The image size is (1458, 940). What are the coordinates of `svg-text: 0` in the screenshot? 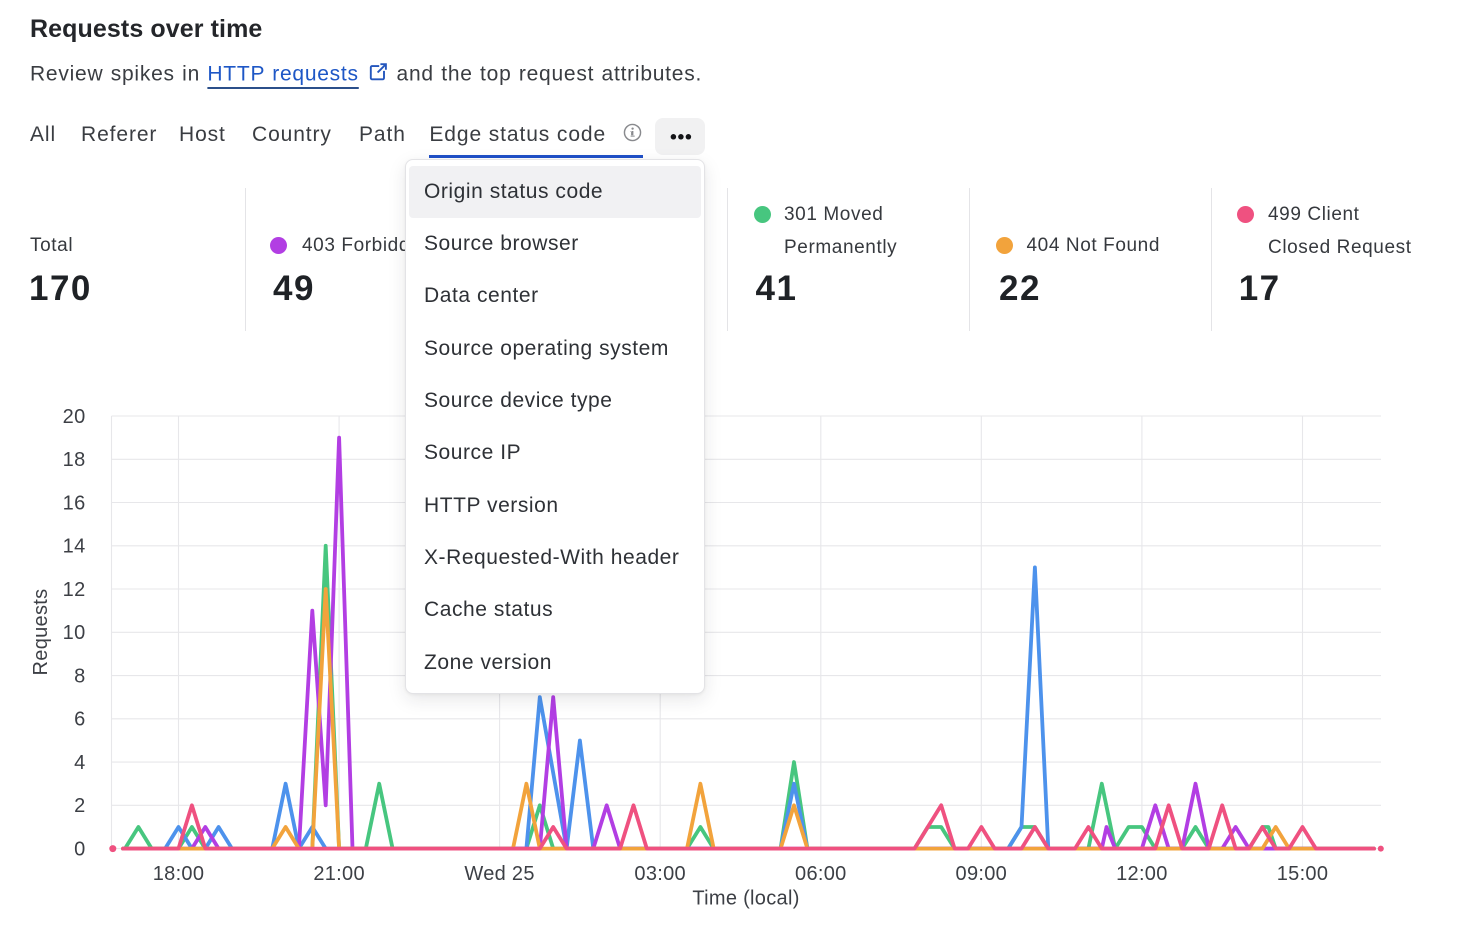 It's located at (79, 849).